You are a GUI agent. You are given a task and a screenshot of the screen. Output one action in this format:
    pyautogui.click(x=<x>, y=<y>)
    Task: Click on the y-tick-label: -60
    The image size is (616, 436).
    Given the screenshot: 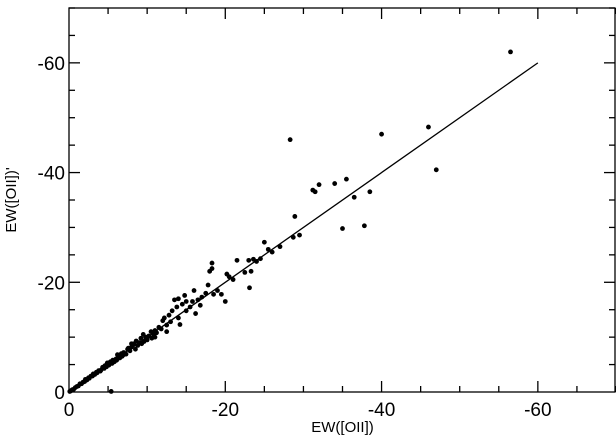 What is the action you would take?
    pyautogui.click(x=51, y=64)
    